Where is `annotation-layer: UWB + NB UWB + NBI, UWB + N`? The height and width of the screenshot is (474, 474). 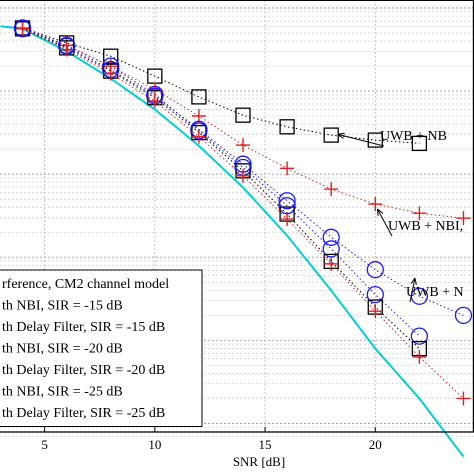 annotation-layer: UWB + NB UWB + NBI, UWB + N is located at coordinates (400, 216).